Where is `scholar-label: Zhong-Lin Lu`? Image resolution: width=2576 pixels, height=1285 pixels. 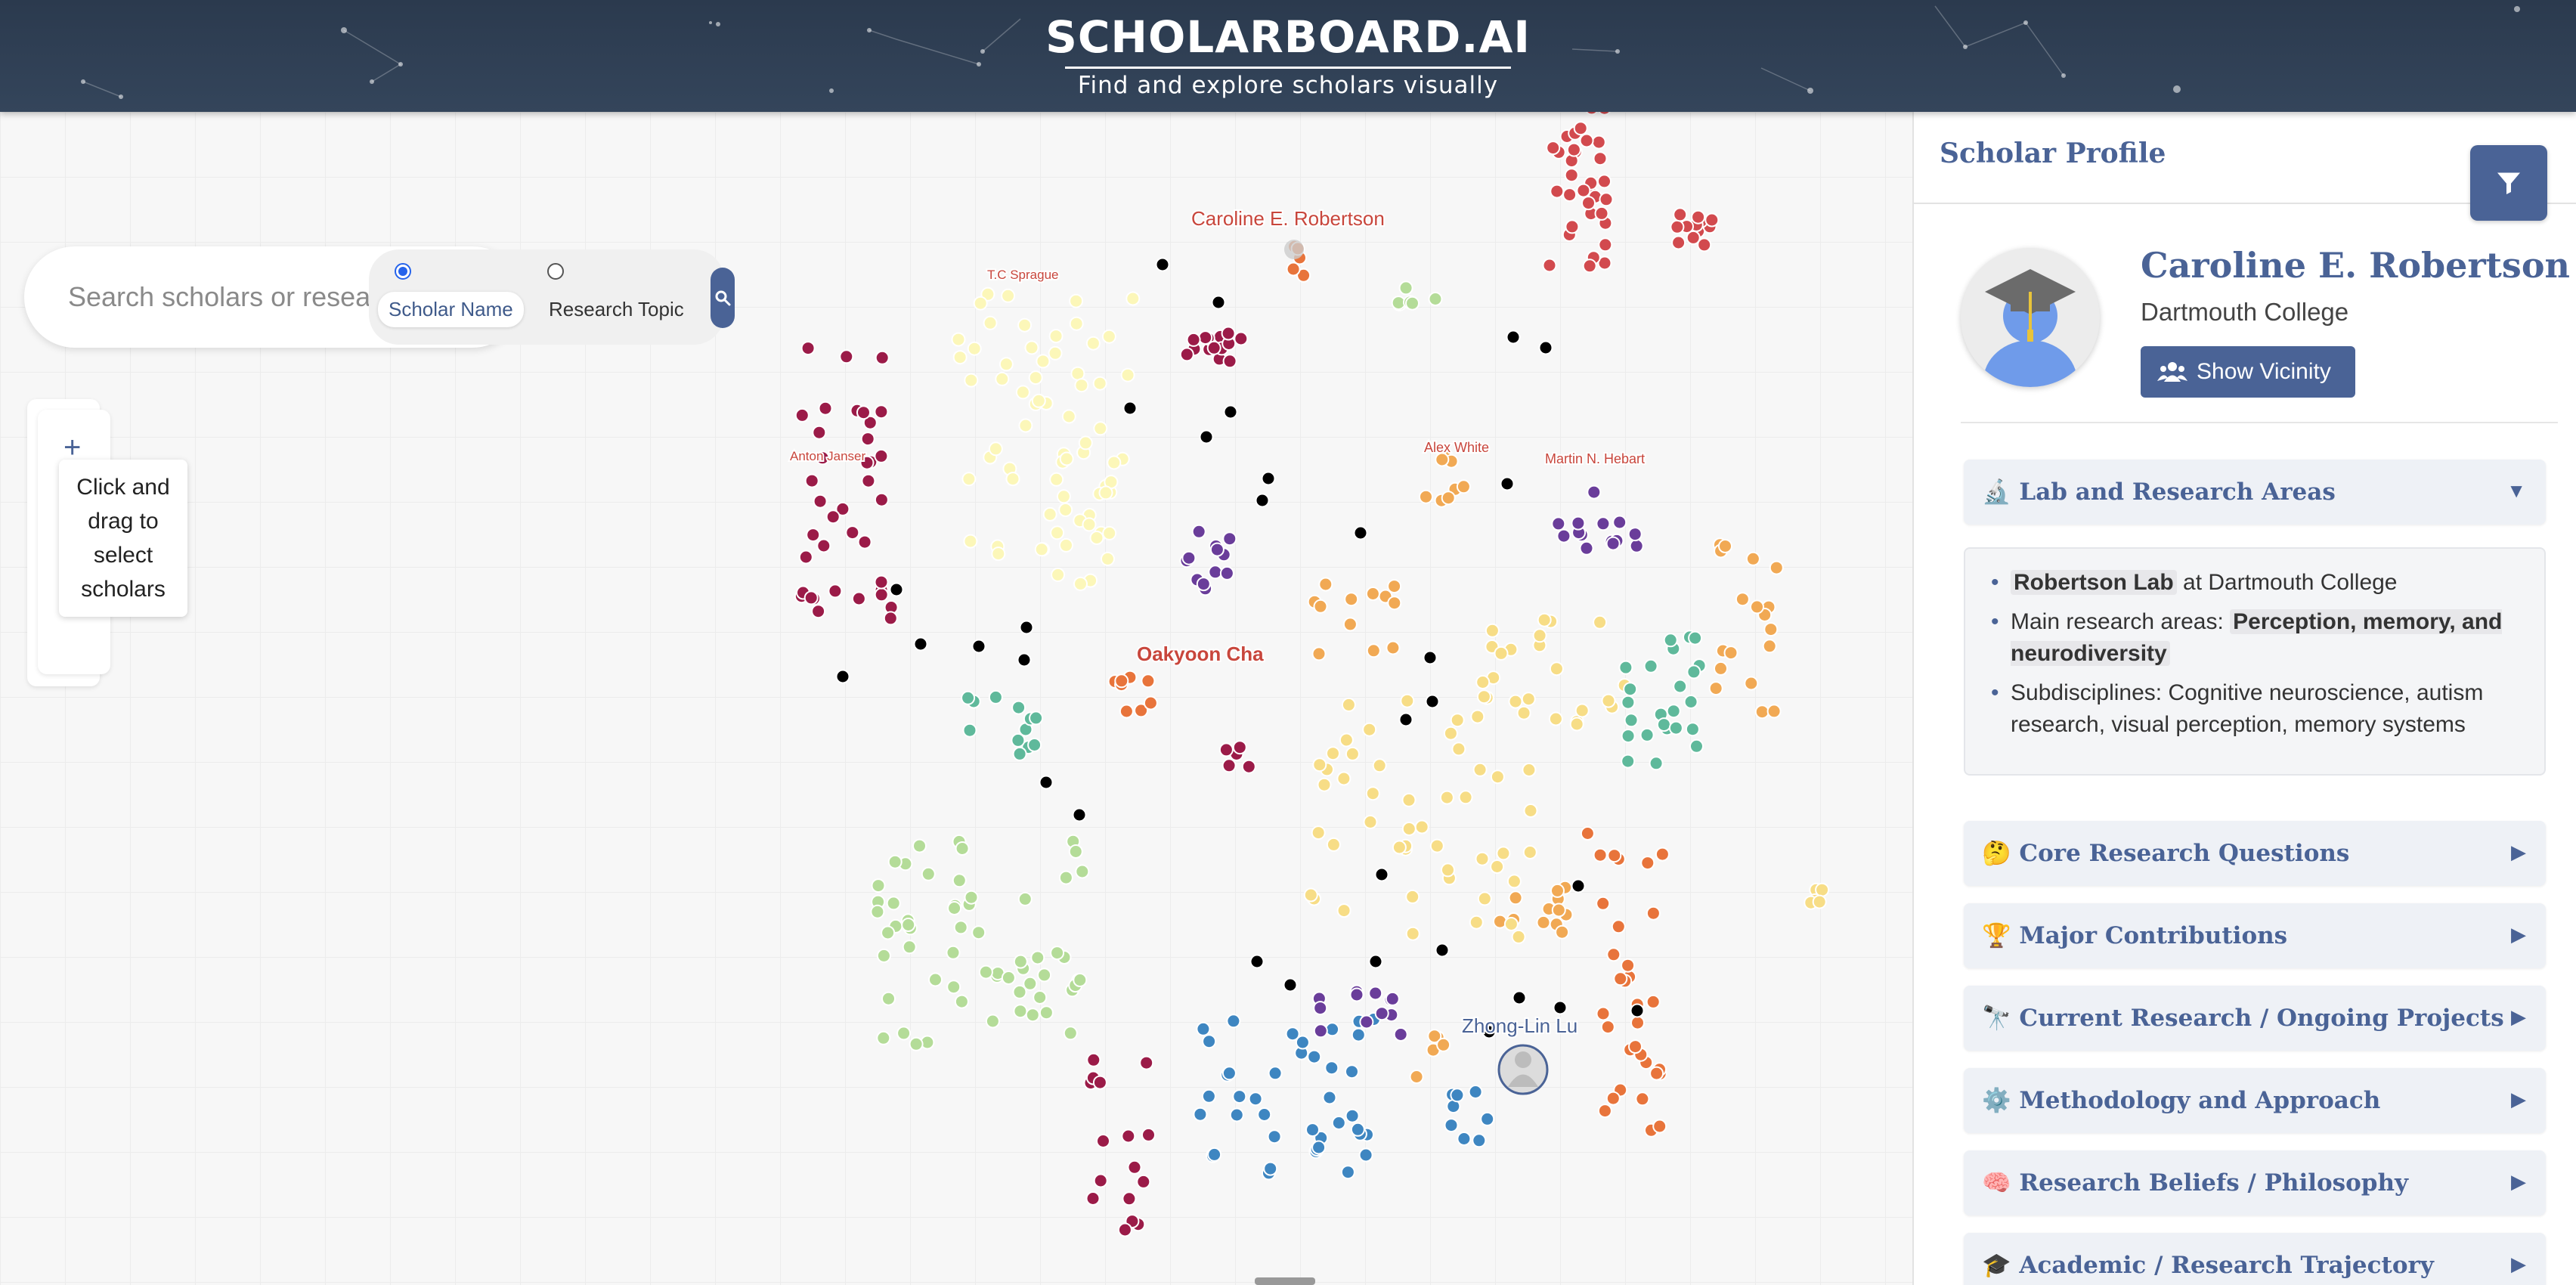
scholar-label: Zhong-Lin Lu is located at coordinates (1519, 1026).